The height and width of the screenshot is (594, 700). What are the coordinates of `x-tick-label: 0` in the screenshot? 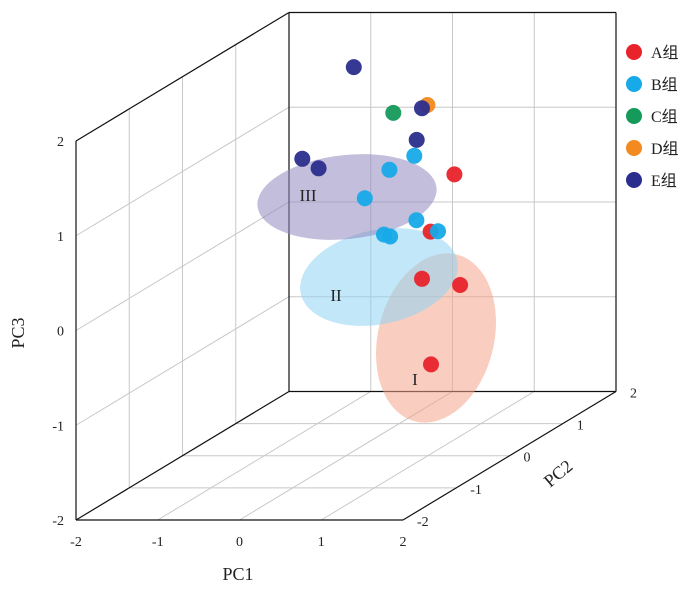 It's located at (239, 542).